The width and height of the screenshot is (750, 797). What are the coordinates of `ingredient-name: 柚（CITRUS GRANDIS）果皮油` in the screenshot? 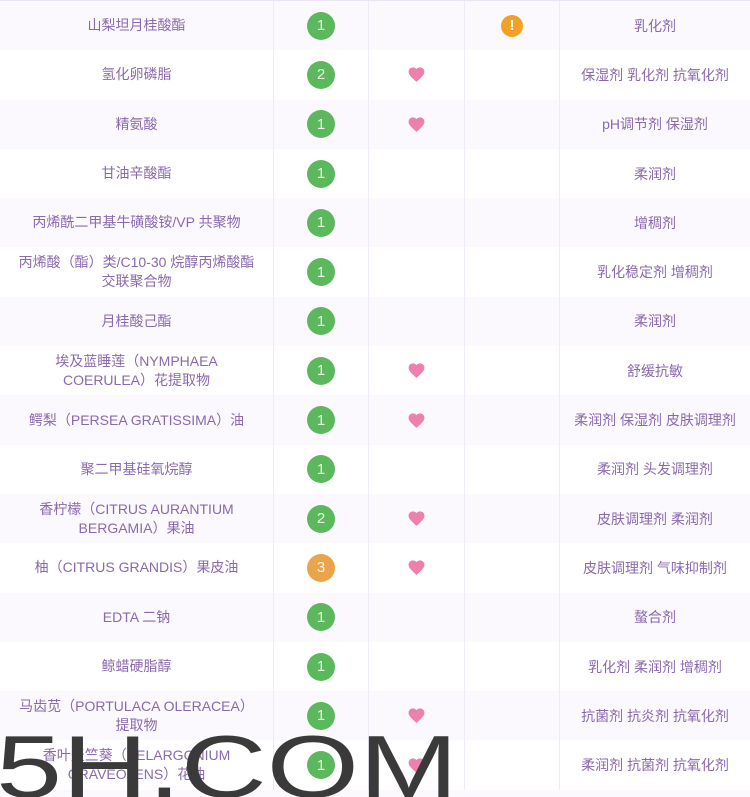 It's located at (136, 567).